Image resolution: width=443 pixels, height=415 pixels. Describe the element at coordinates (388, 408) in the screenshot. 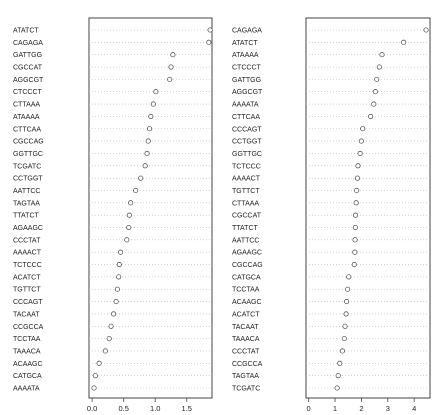

I see `x-tick-label: 3` at that location.